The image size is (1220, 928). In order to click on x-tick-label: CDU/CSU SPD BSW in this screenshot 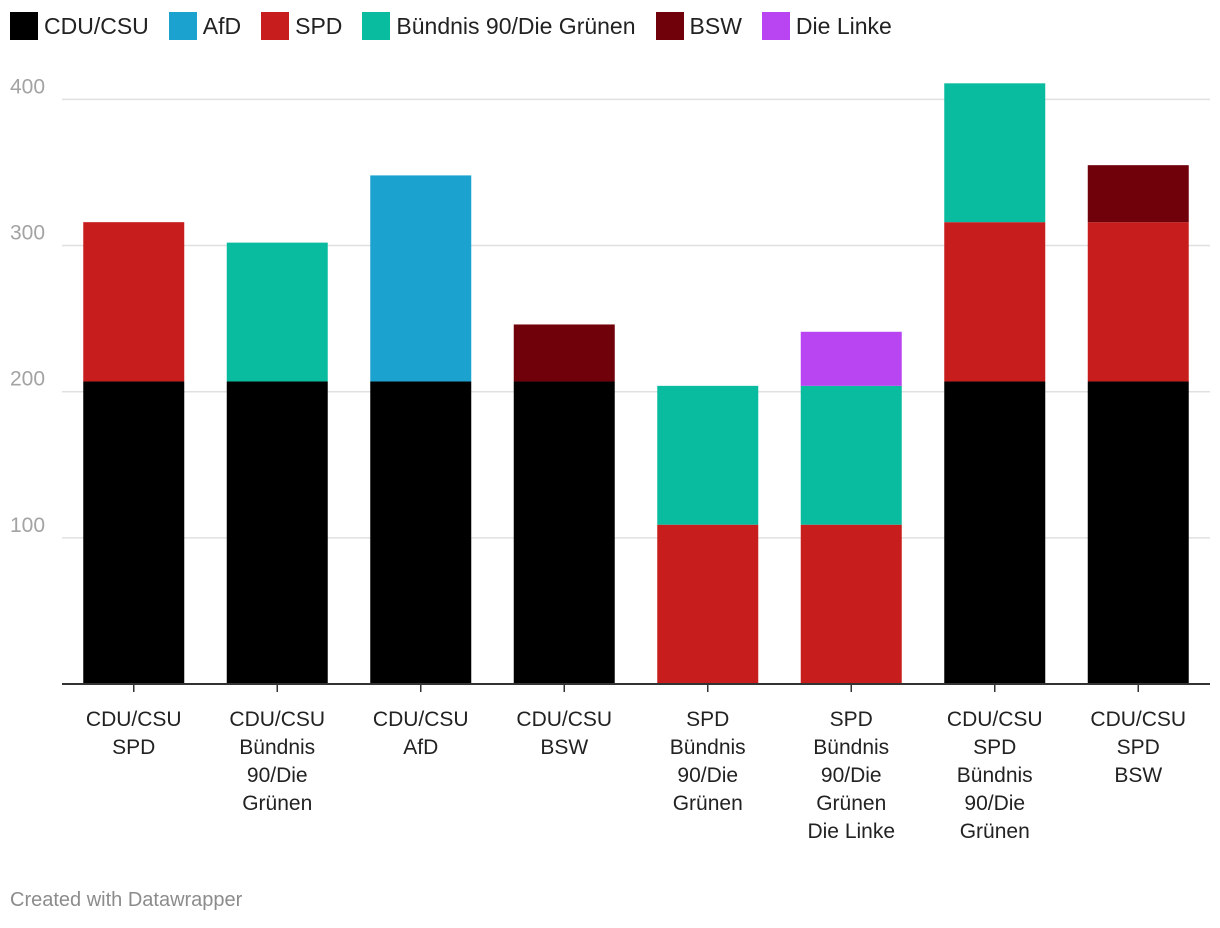, I will do `click(1138, 747)`.